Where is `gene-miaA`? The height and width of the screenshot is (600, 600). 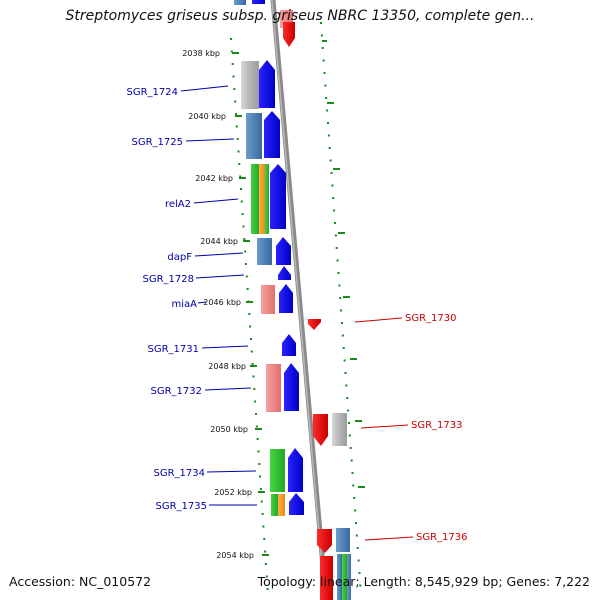 gene-miaA is located at coordinates (277, 299).